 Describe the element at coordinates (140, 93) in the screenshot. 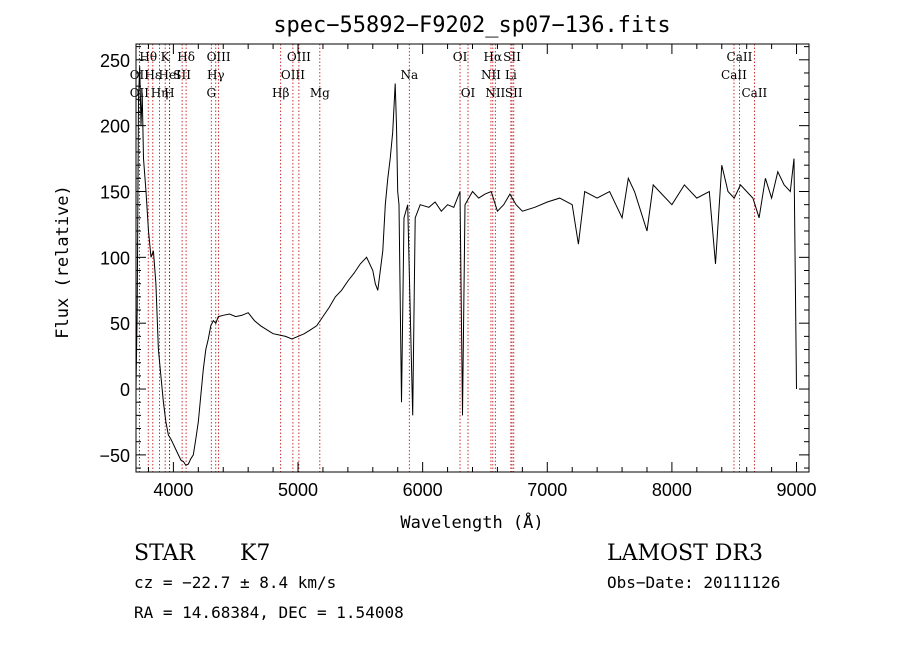

I see `line-marker-label: OII` at that location.